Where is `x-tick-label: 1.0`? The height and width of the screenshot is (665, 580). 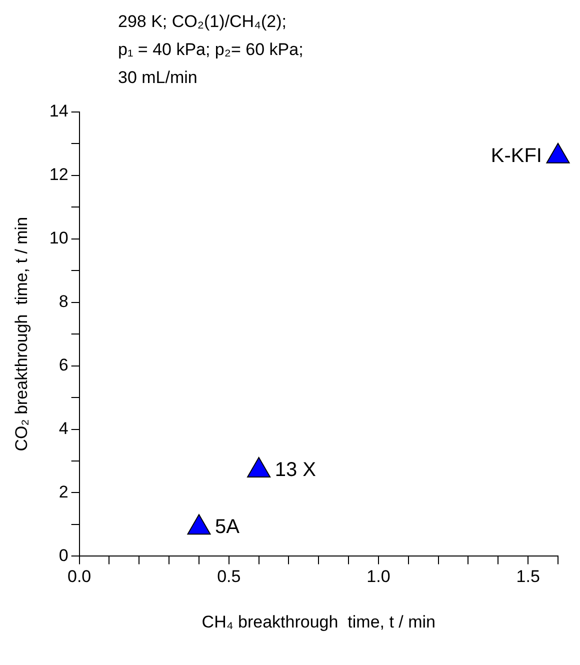
x-tick-label: 1.0 is located at coordinates (378, 576).